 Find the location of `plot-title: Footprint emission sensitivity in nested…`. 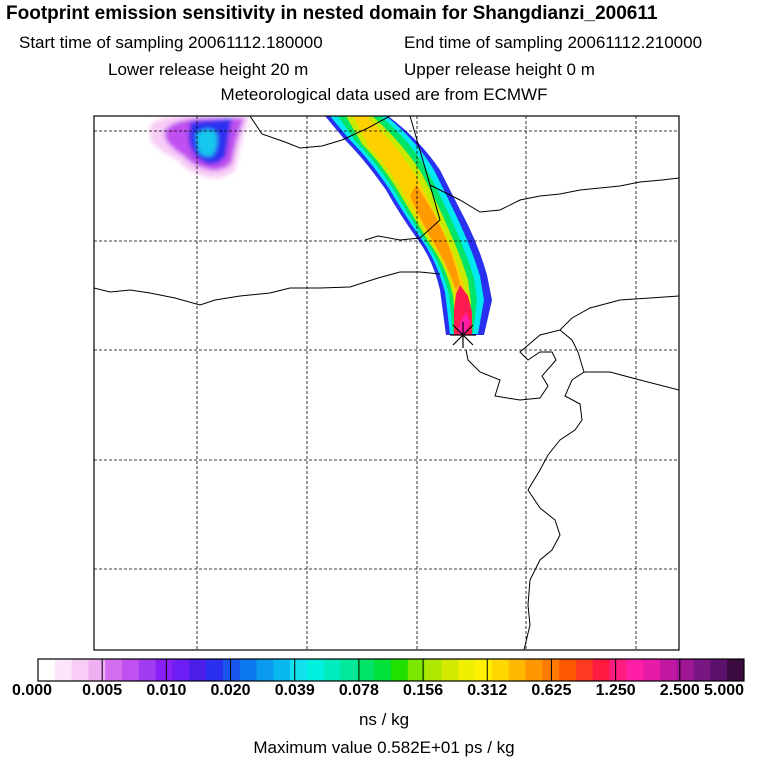

plot-title: Footprint emission sensitivity in nested… is located at coordinates (332, 13).